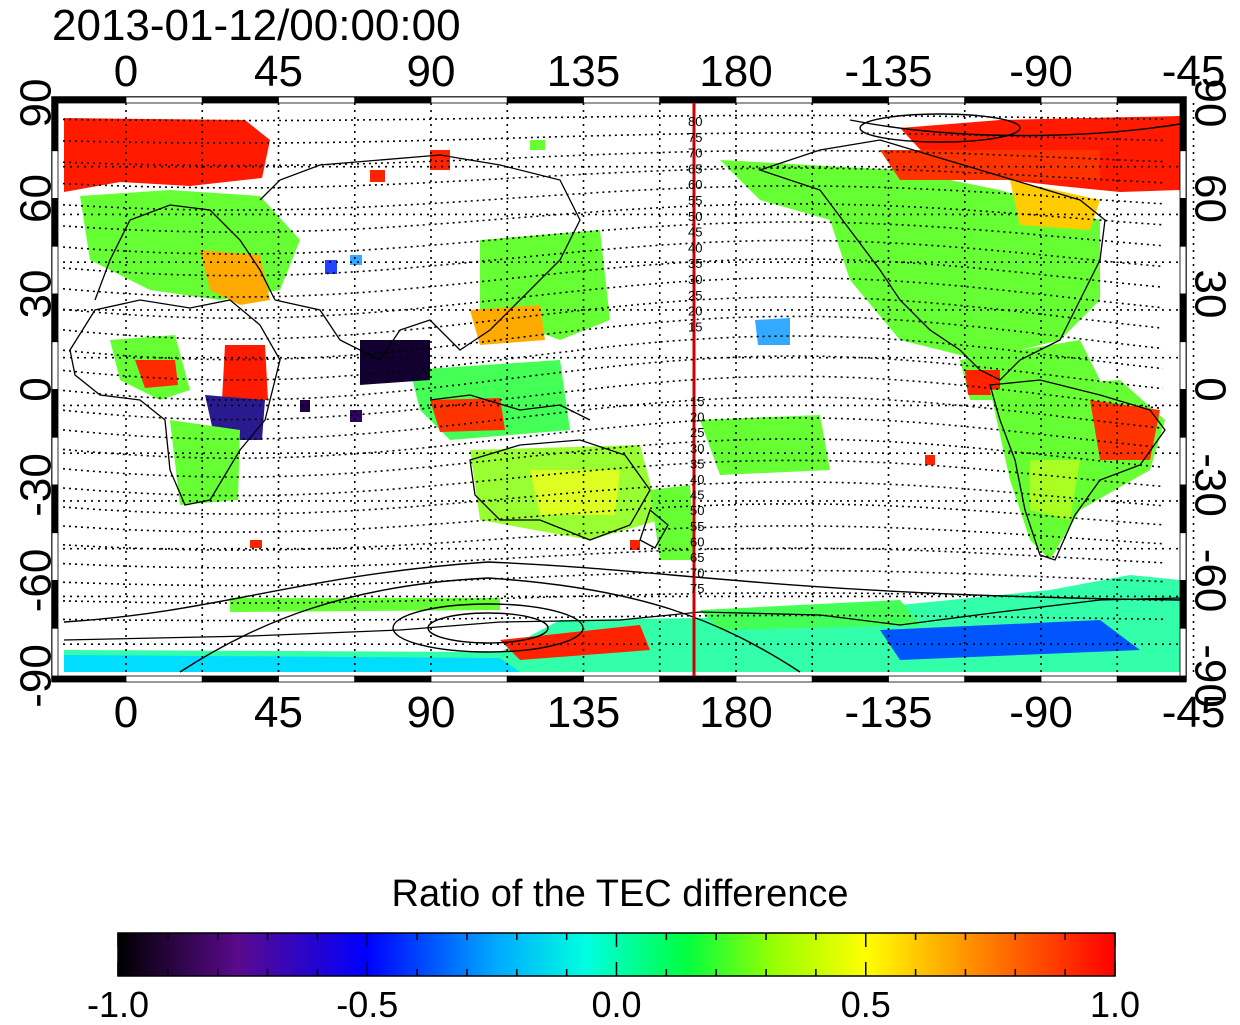 This screenshot has width=1240, height=1025. Describe the element at coordinates (697, 401) in the screenshot. I see `contour-label-south: 15` at that location.